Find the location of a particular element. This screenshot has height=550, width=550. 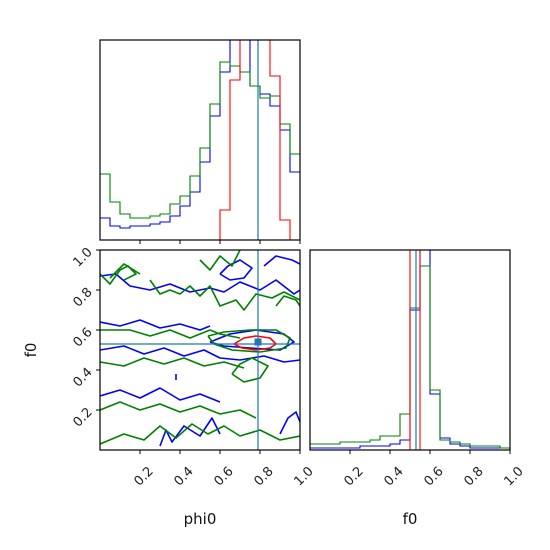

y-tick-label: 0.8 is located at coordinates (82, 297).